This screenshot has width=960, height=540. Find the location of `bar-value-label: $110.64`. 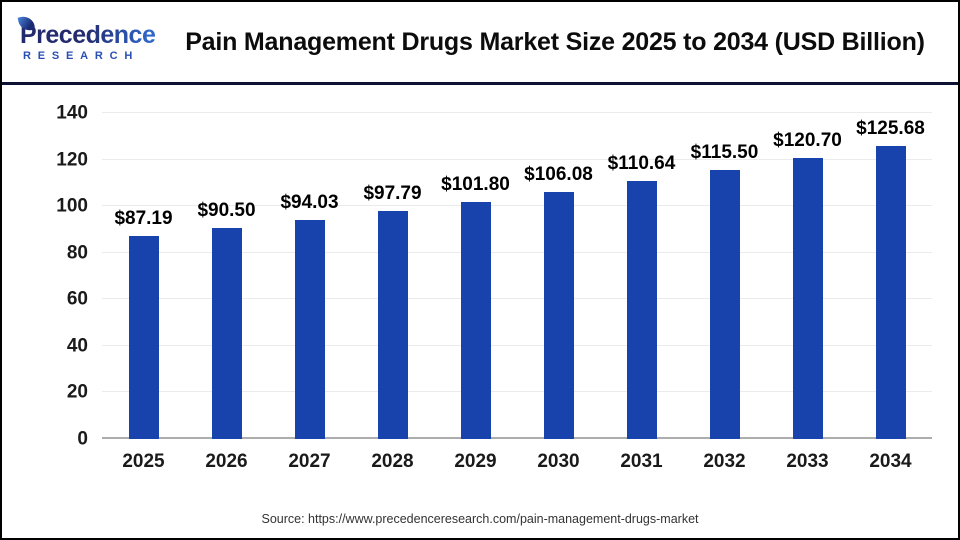

bar-value-label: $110.64 is located at coordinates (641, 164).